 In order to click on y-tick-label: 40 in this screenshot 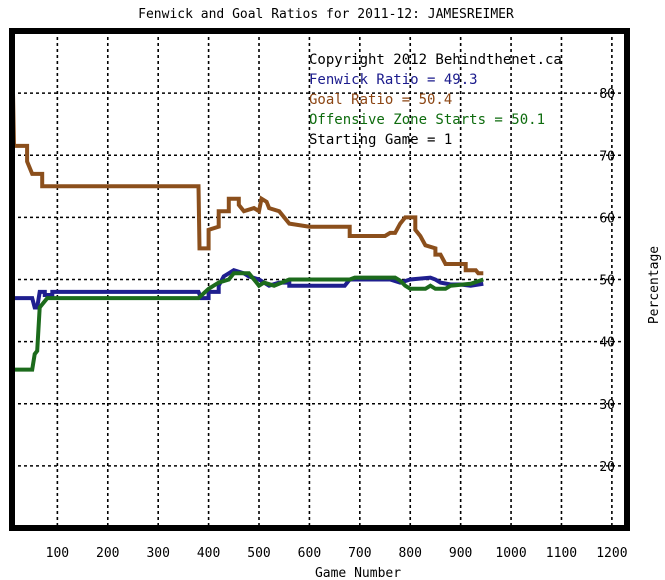, I will do `click(607, 343)`.